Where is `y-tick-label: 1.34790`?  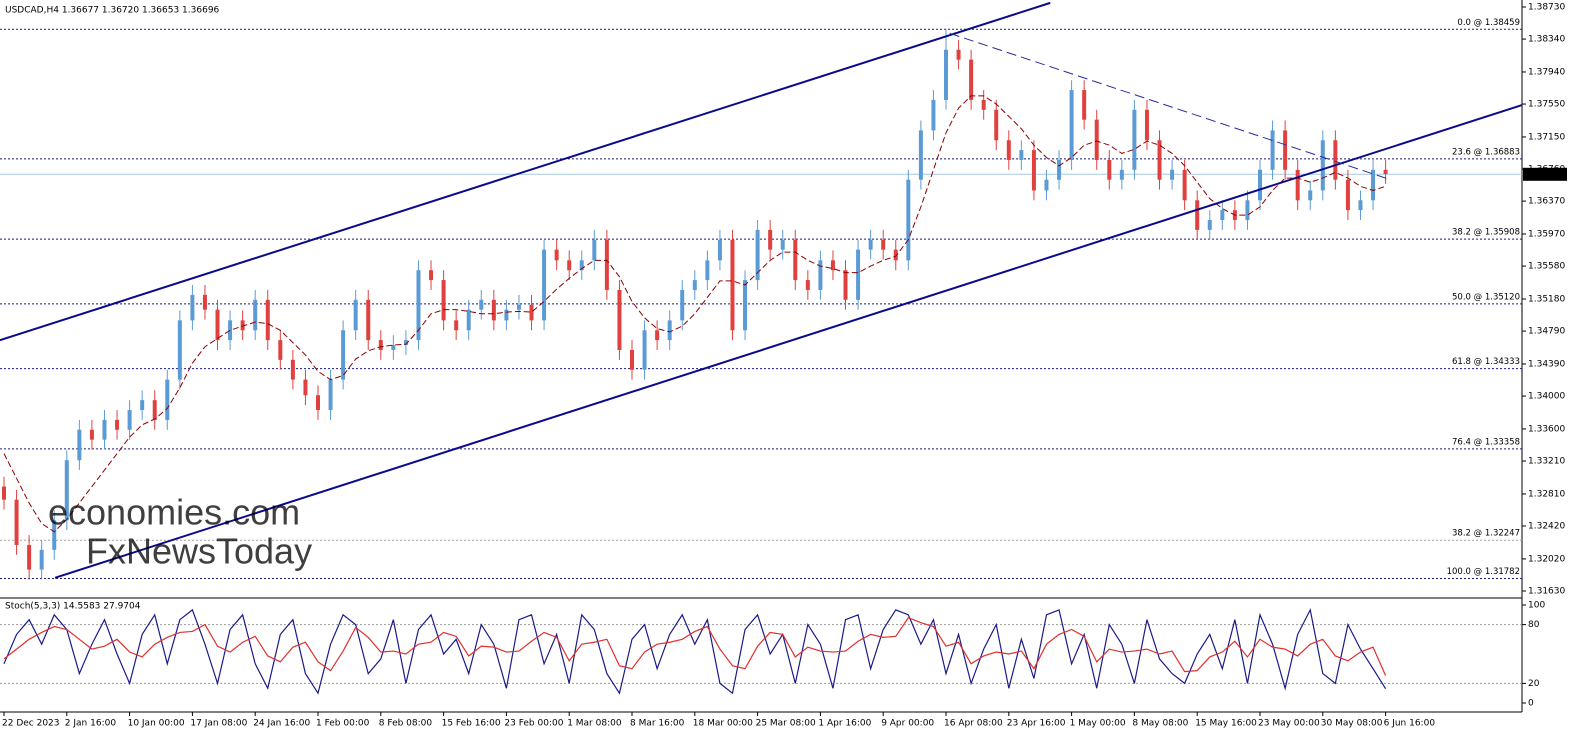 y-tick-label: 1.34790 is located at coordinates (1546, 332).